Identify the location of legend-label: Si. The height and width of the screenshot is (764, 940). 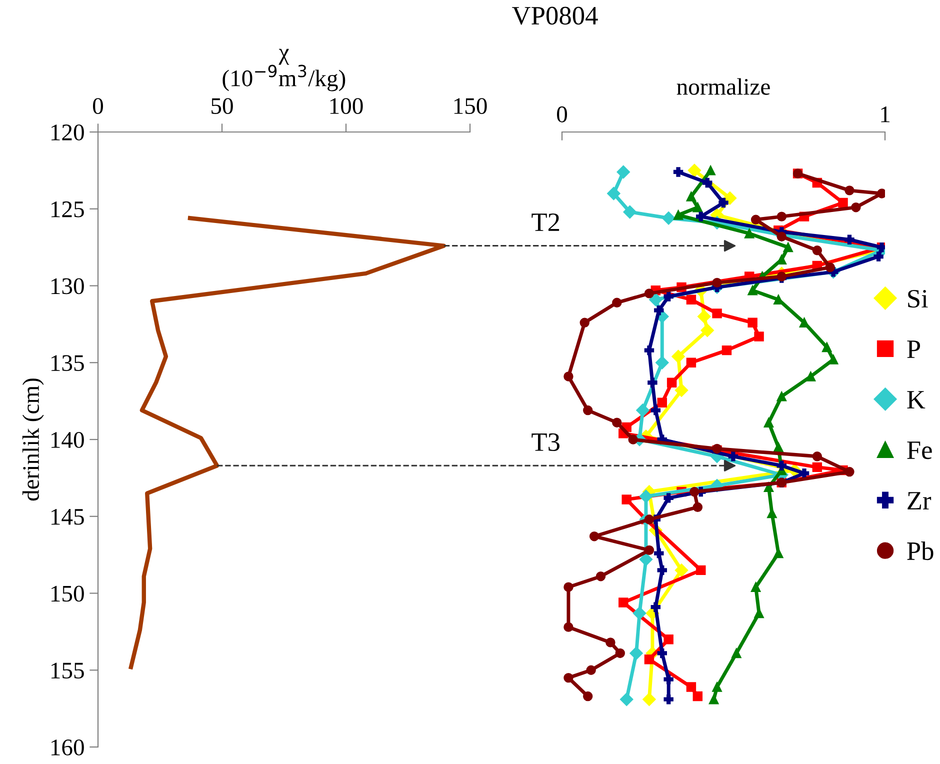
(918, 299).